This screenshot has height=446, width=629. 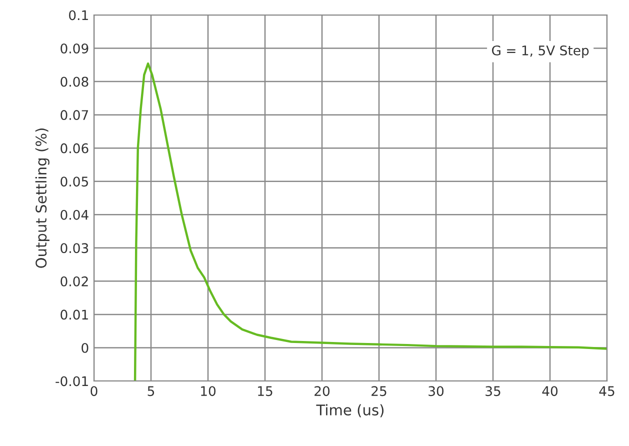 I want to click on y-tick-label: 0.01, so click(x=74, y=315).